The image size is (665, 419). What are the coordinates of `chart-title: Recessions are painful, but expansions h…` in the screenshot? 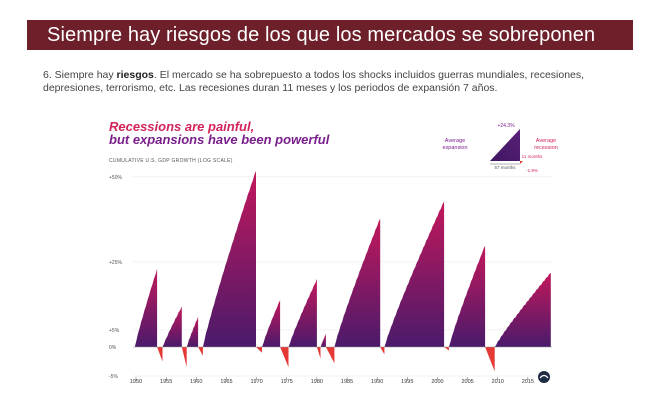 It's located at (219, 133).